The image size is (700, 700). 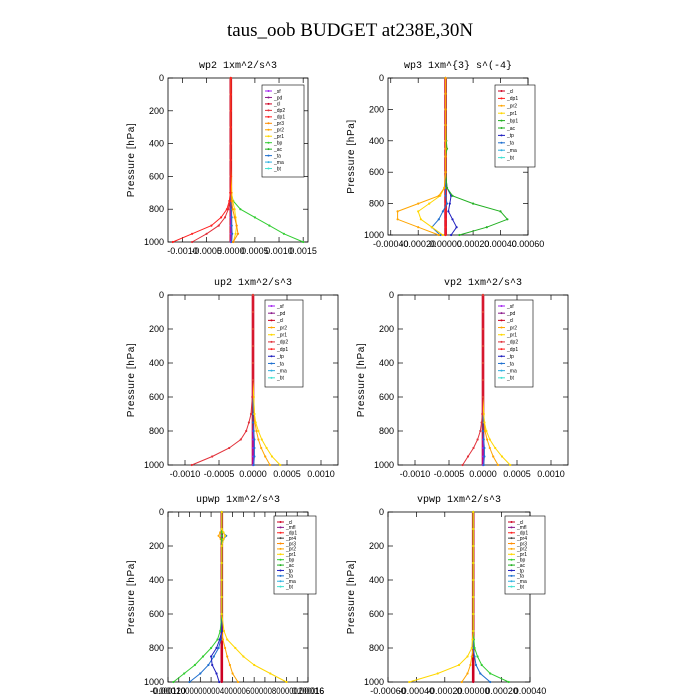 I want to click on x-tick-label: -0.00040, so click(x=417, y=691).